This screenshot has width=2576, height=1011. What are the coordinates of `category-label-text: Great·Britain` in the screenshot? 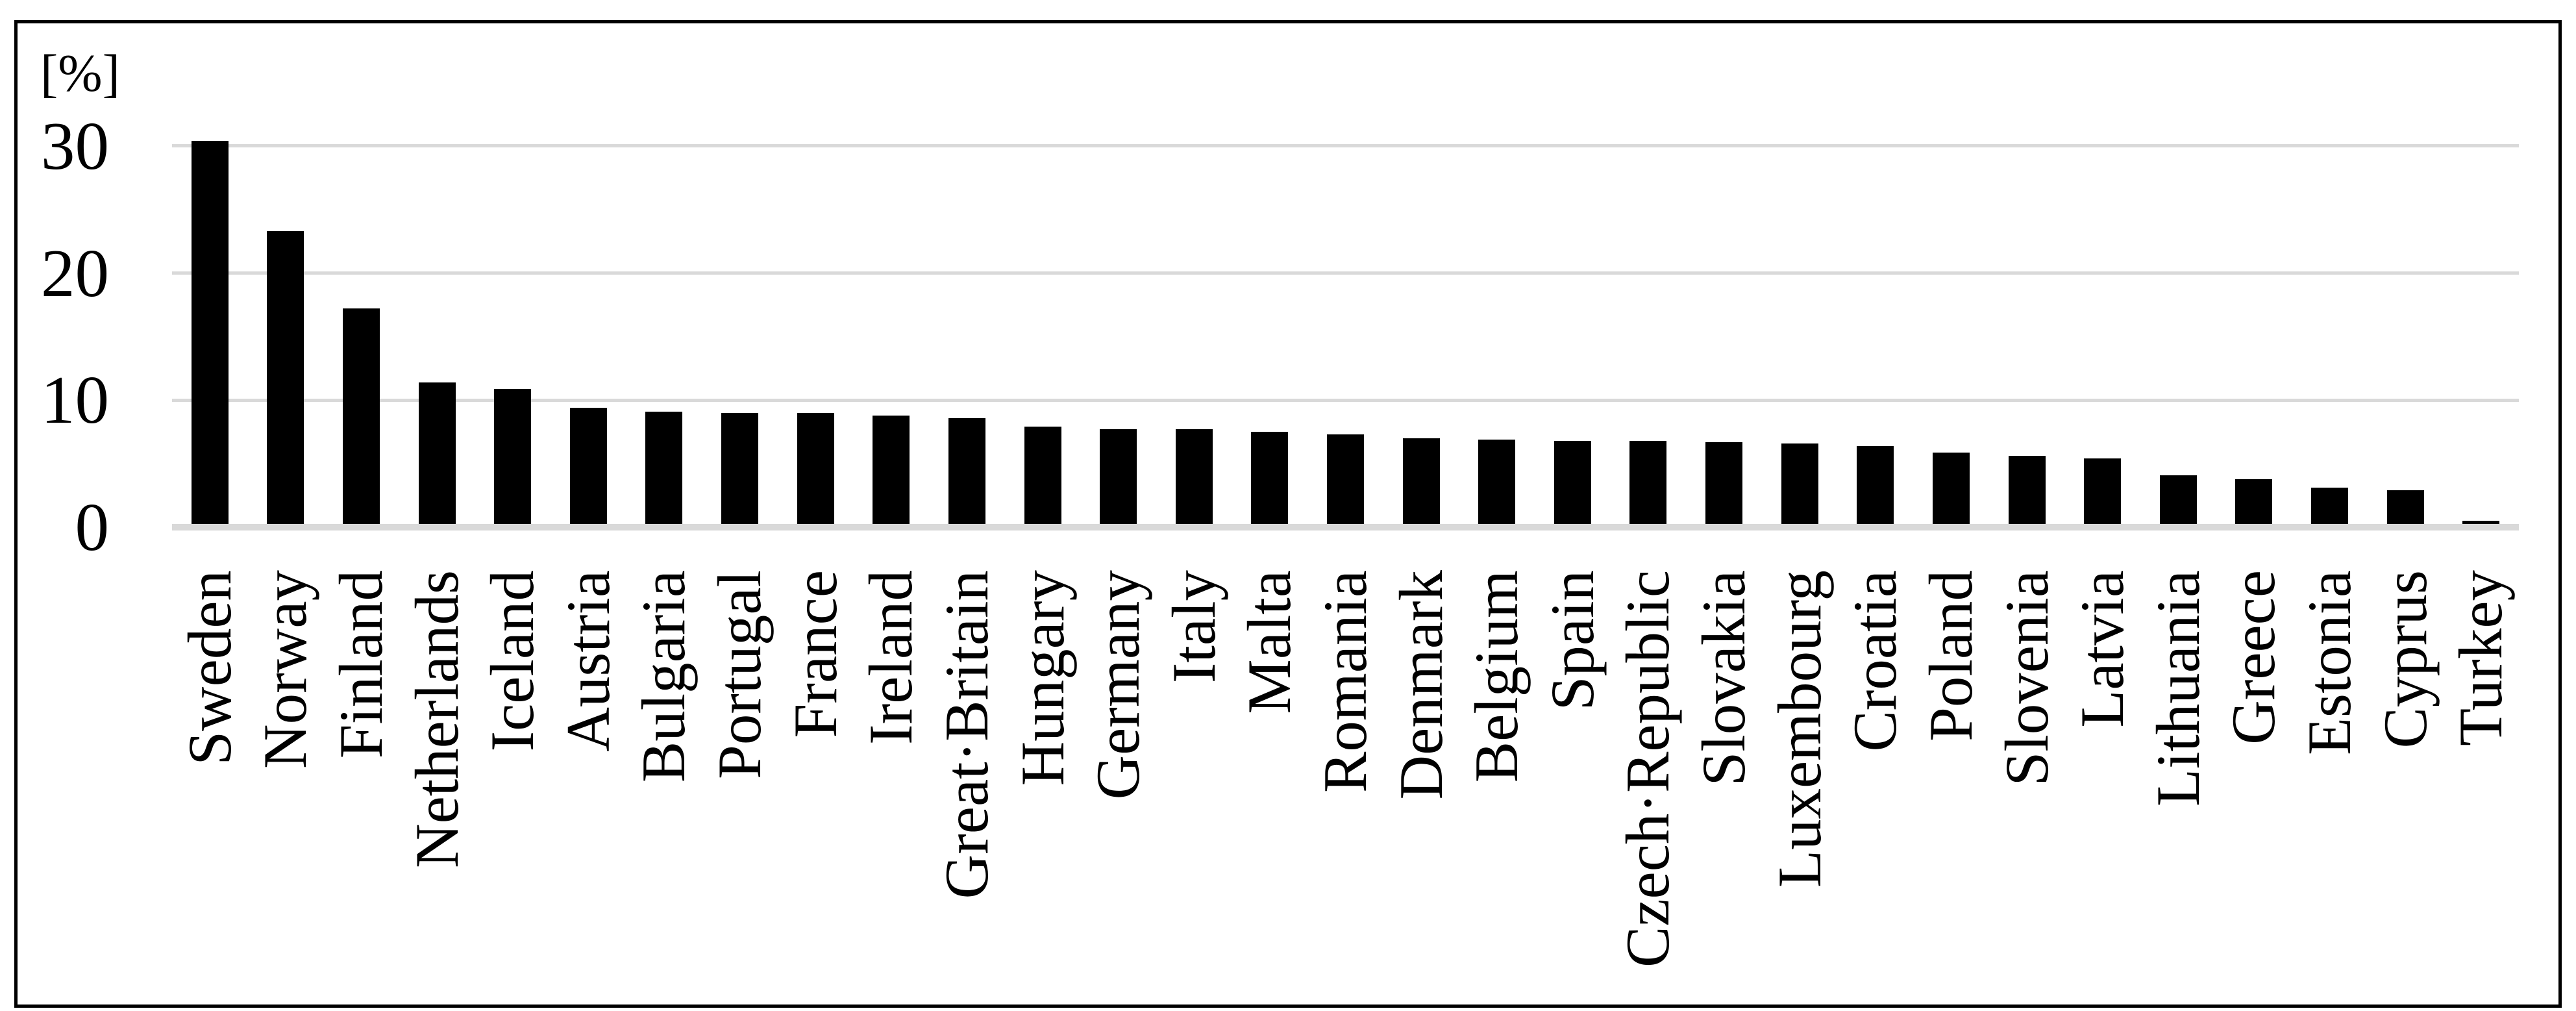 It's located at (966, 735).